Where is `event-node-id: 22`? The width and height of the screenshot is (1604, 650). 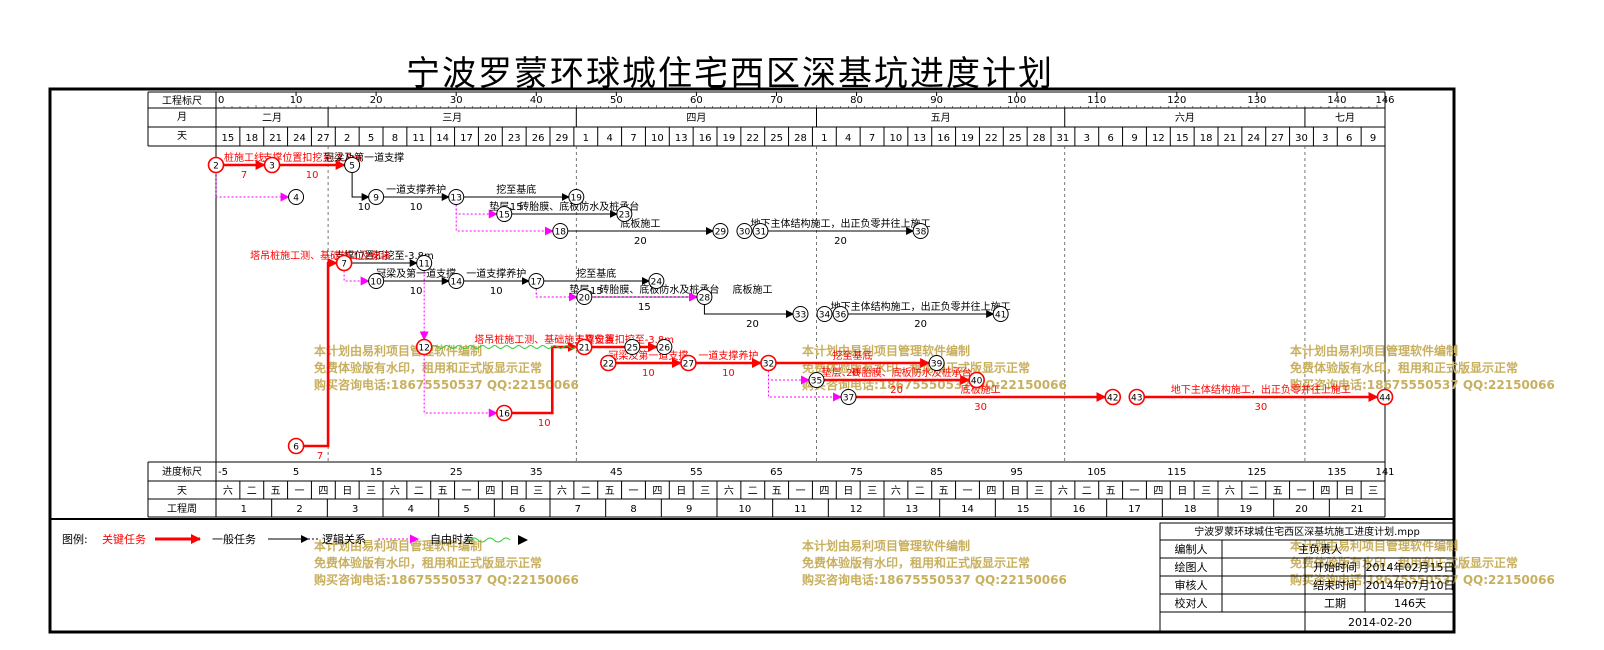 event-node-id: 22 is located at coordinates (608, 365).